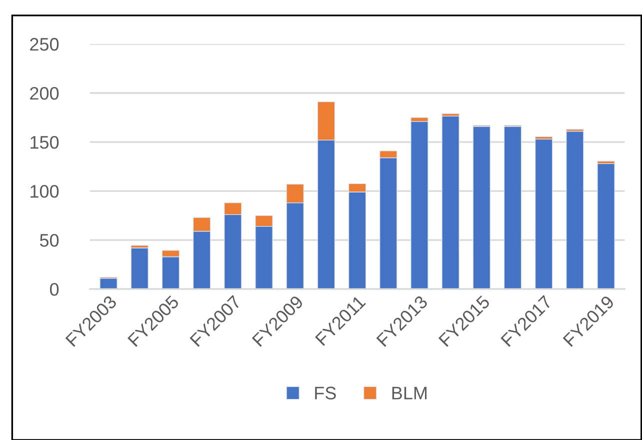 This screenshot has width=642, height=440. Describe the element at coordinates (325, 393) in the screenshot. I see `legend-label: FS` at that location.